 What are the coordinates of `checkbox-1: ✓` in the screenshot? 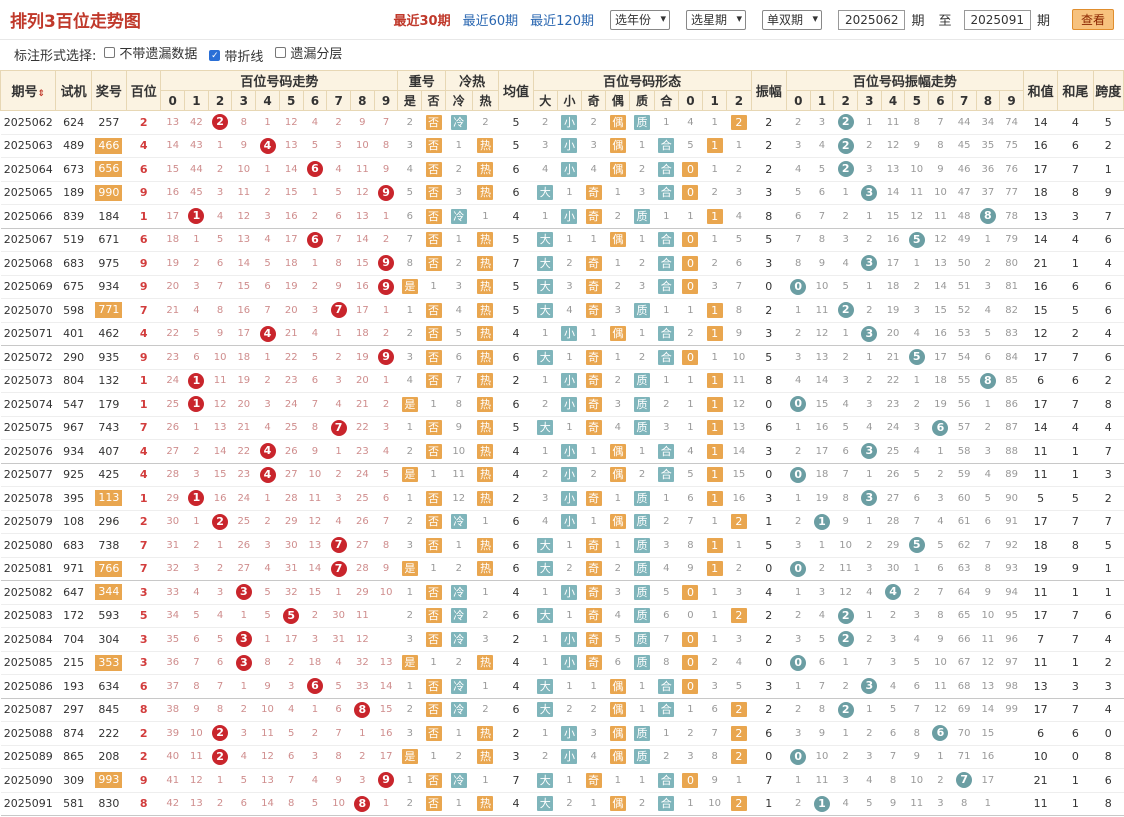 It's located at (215, 56).